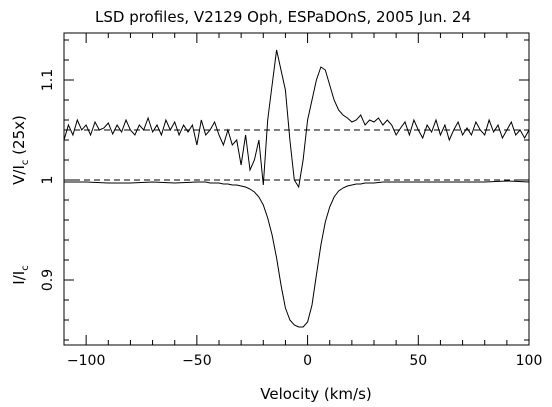 This screenshot has width=552, height=407. I want to click on x-tick-label: −50, so click(197, 361).